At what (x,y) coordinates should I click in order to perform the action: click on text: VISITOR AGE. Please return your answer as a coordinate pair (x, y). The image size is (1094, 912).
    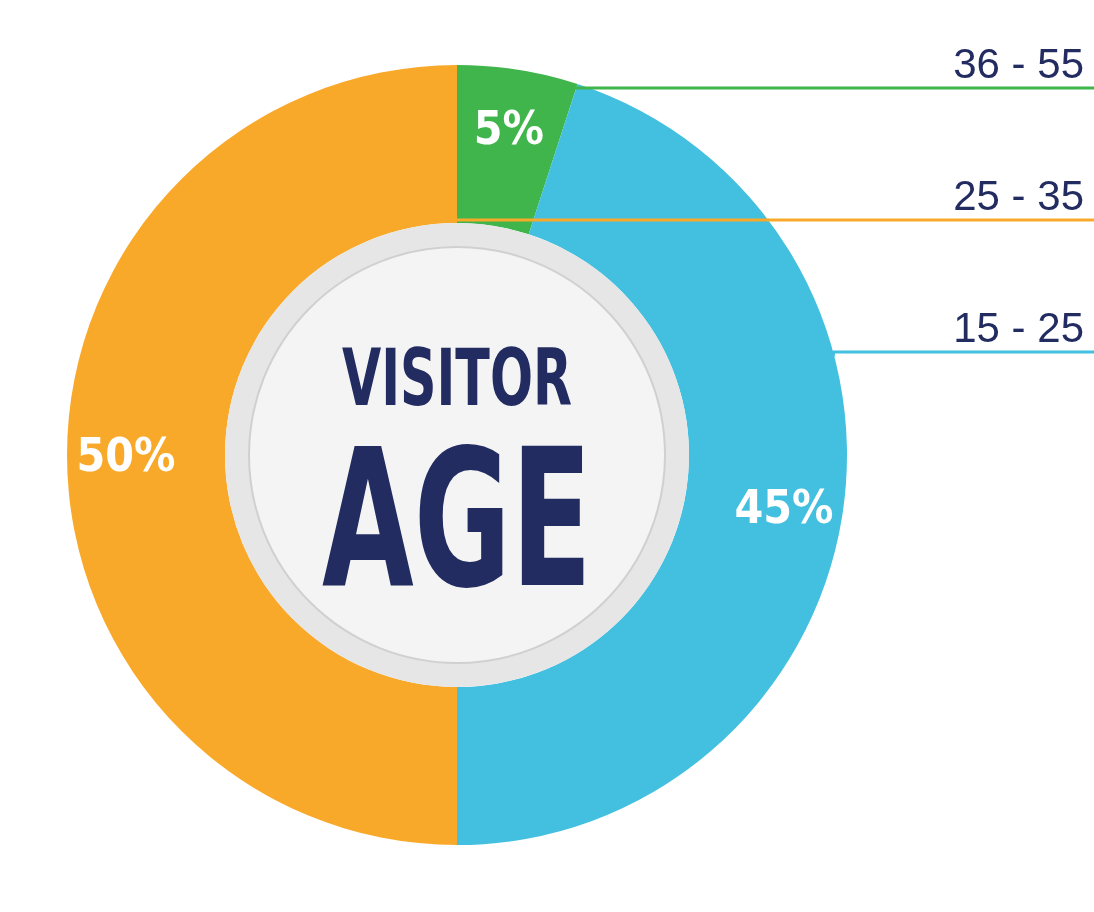
    Looking at the image, I should click on (517, 481).